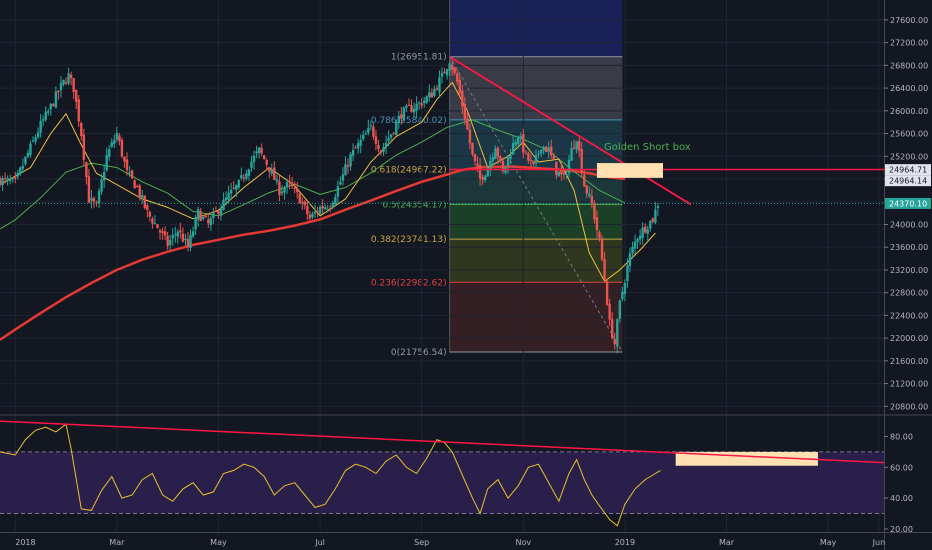  What do you see at coordinates (909, 156) in the screenshot?
I see `price-tick-label: 25200.00` at bounding box center [909, 156].